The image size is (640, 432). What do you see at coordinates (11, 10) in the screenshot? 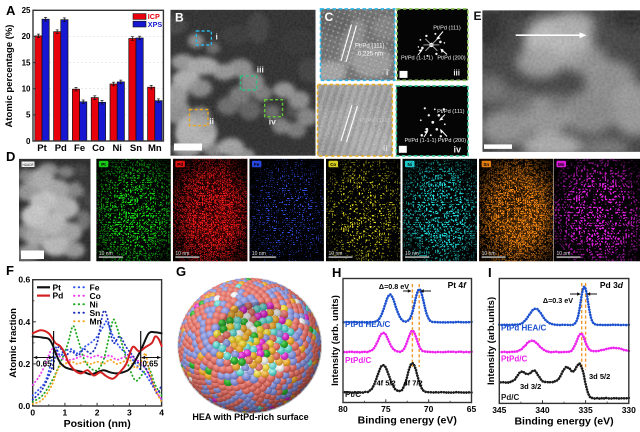
I see `svg-text: A` at bounding box center [11, 10].